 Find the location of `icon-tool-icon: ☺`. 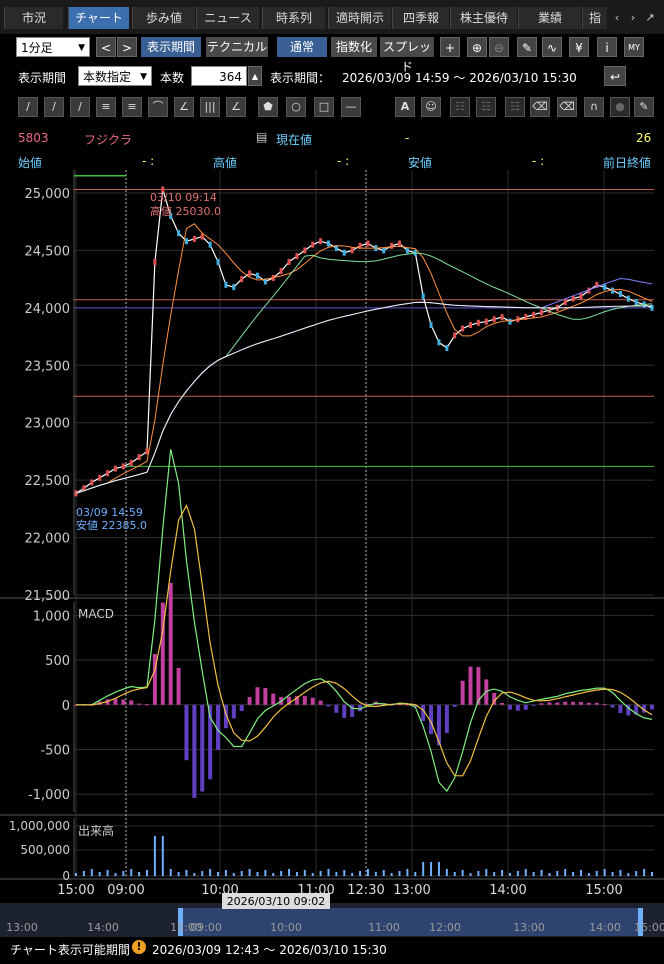

icon-tool-icon: ☺ is located at coordinates (431, 107).